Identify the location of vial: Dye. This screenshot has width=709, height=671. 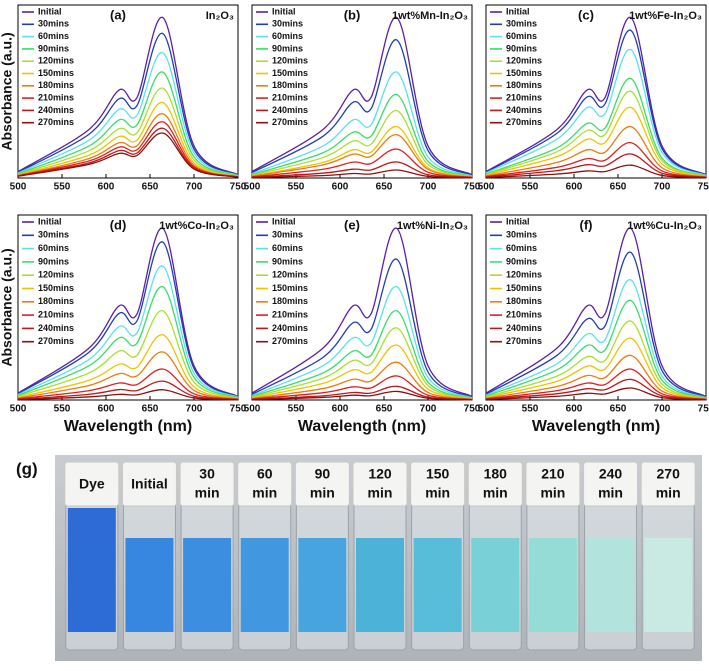
(92, 556).